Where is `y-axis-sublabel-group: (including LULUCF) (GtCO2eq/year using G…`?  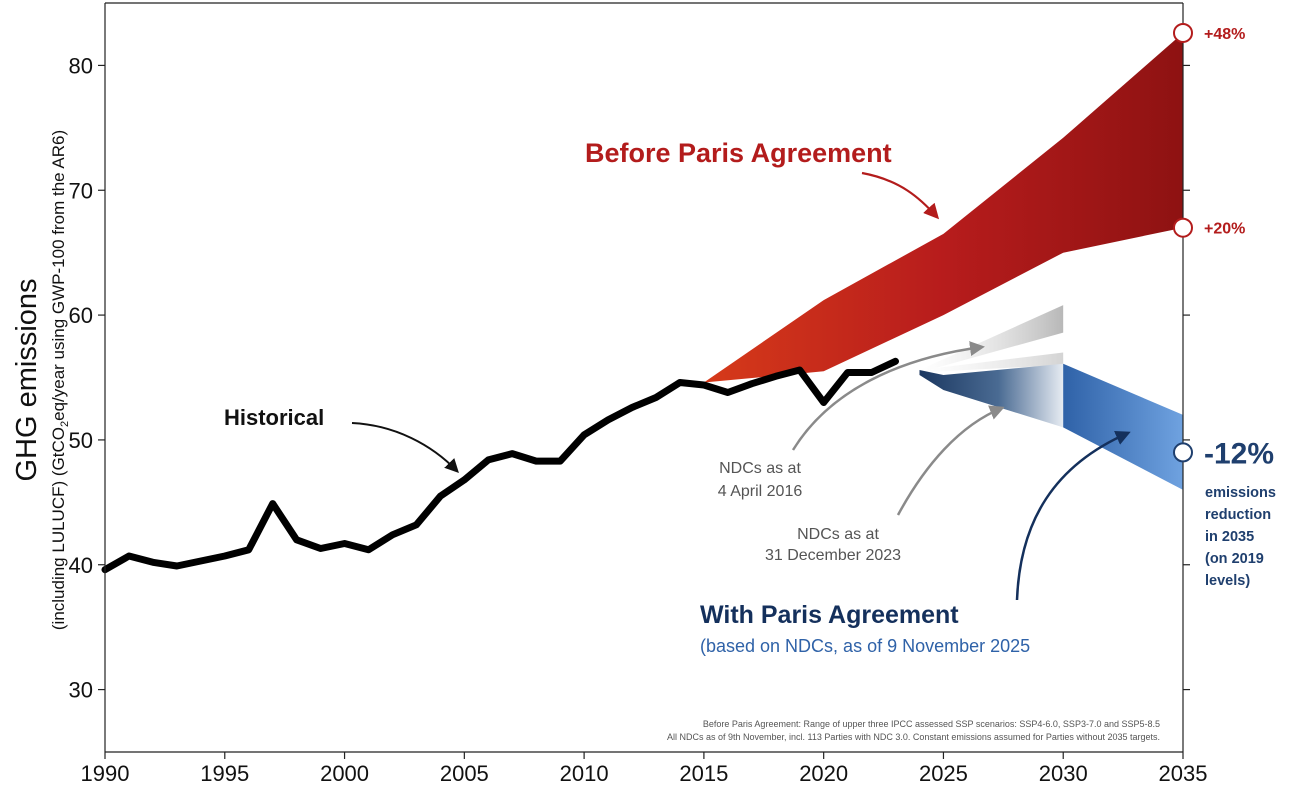
y-axis-sublabel-group: (including LULUCF) (GtCO2eq/year using G… is located at coordinates (60, 380).